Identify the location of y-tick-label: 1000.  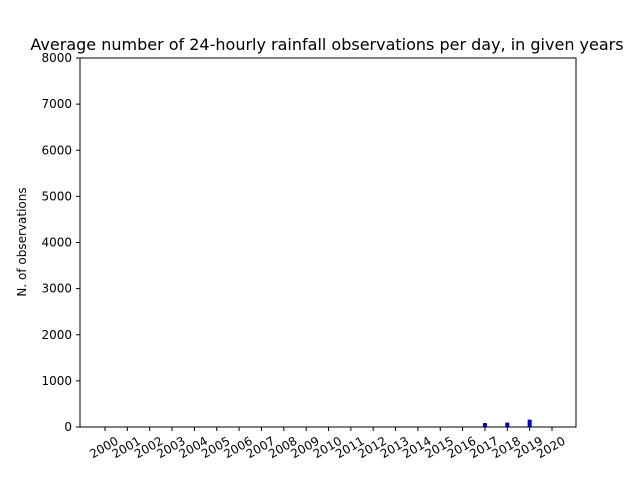
(56, 381).